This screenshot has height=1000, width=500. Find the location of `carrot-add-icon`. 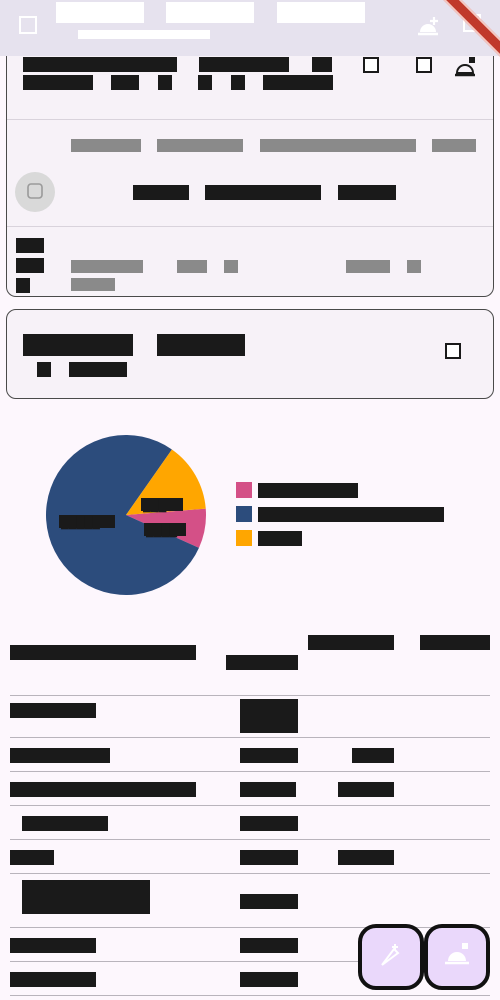

carrot-add-icon is located at coordinates (391, 957).